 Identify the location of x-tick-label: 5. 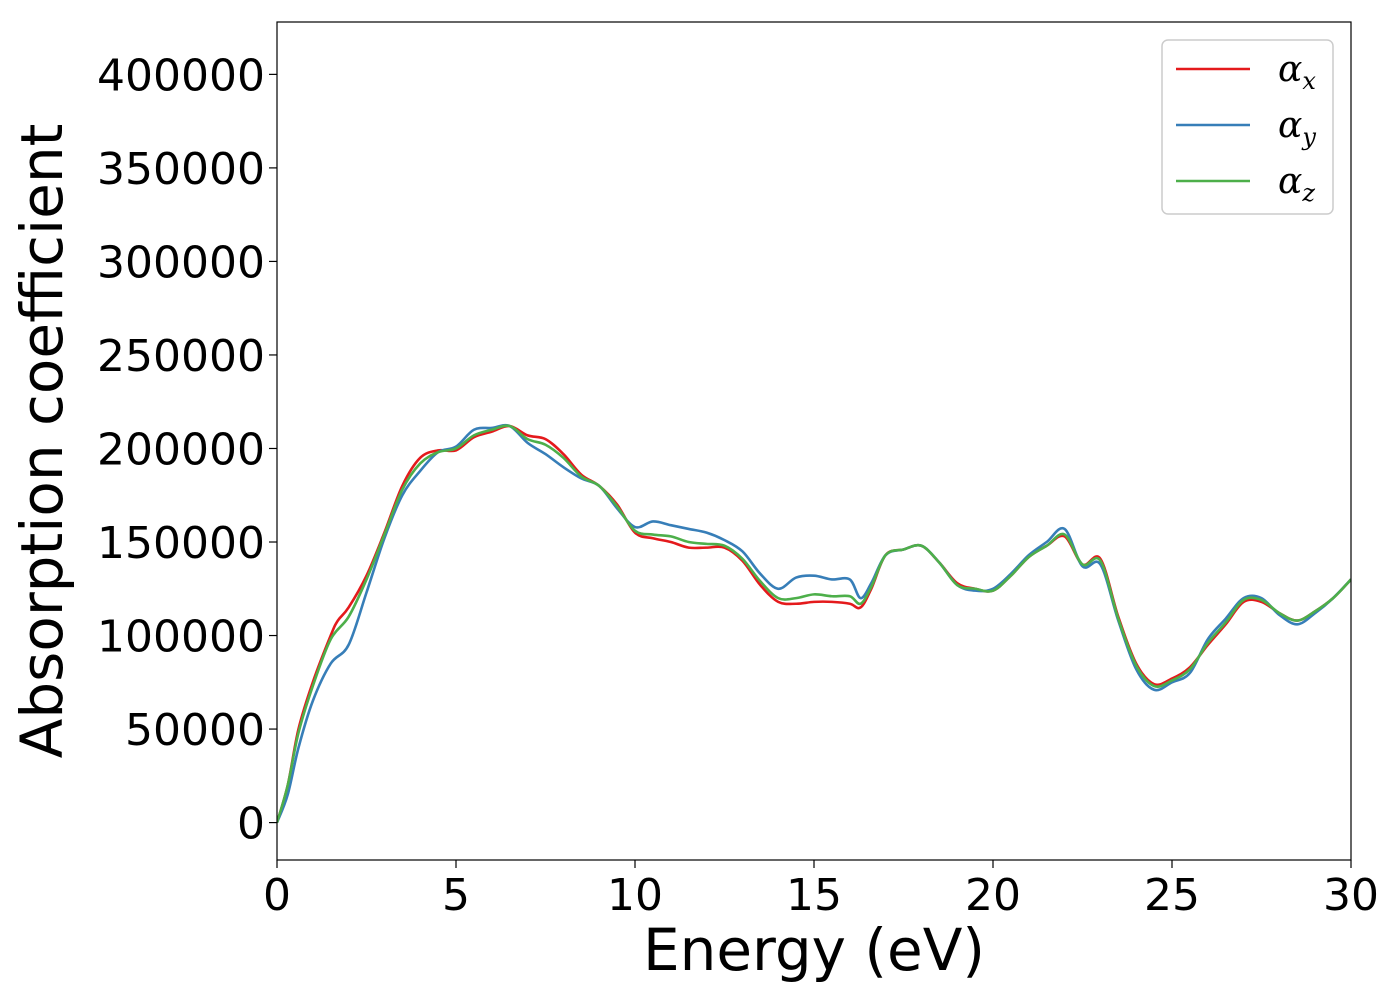
(456, 895).